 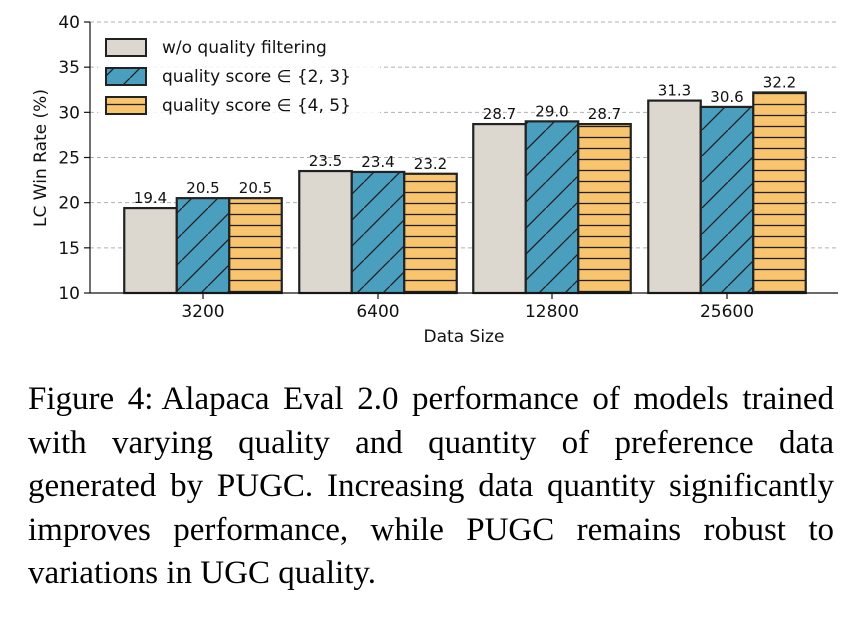 I want to click on y-tick-label: 15, so click(x=69, y=249).